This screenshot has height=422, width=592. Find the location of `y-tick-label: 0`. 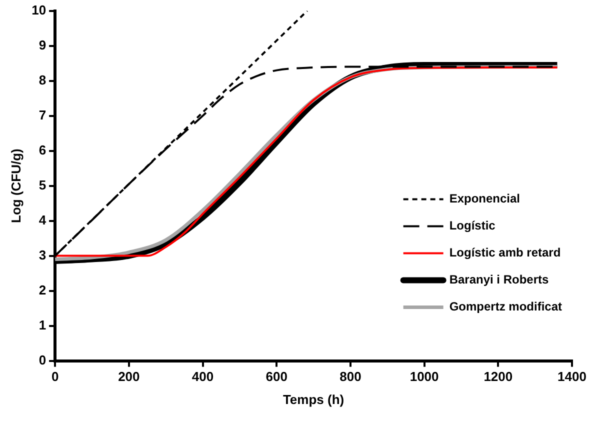

y-tick-label: 0 is located at coordinates (42, 360).